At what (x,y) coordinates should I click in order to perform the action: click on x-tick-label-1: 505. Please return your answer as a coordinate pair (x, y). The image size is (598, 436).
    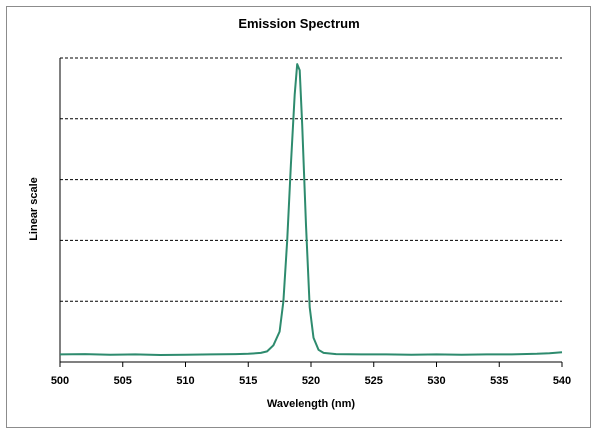
    Looking at the image, I should click on (123, 381).